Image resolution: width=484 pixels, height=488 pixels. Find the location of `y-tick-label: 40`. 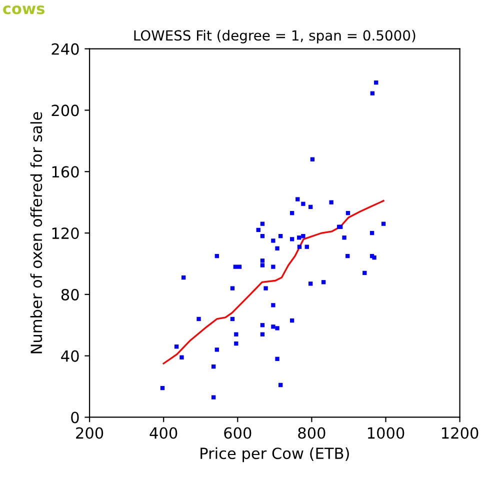

y-tick-label: 40 is located at coordinates (70, 356).